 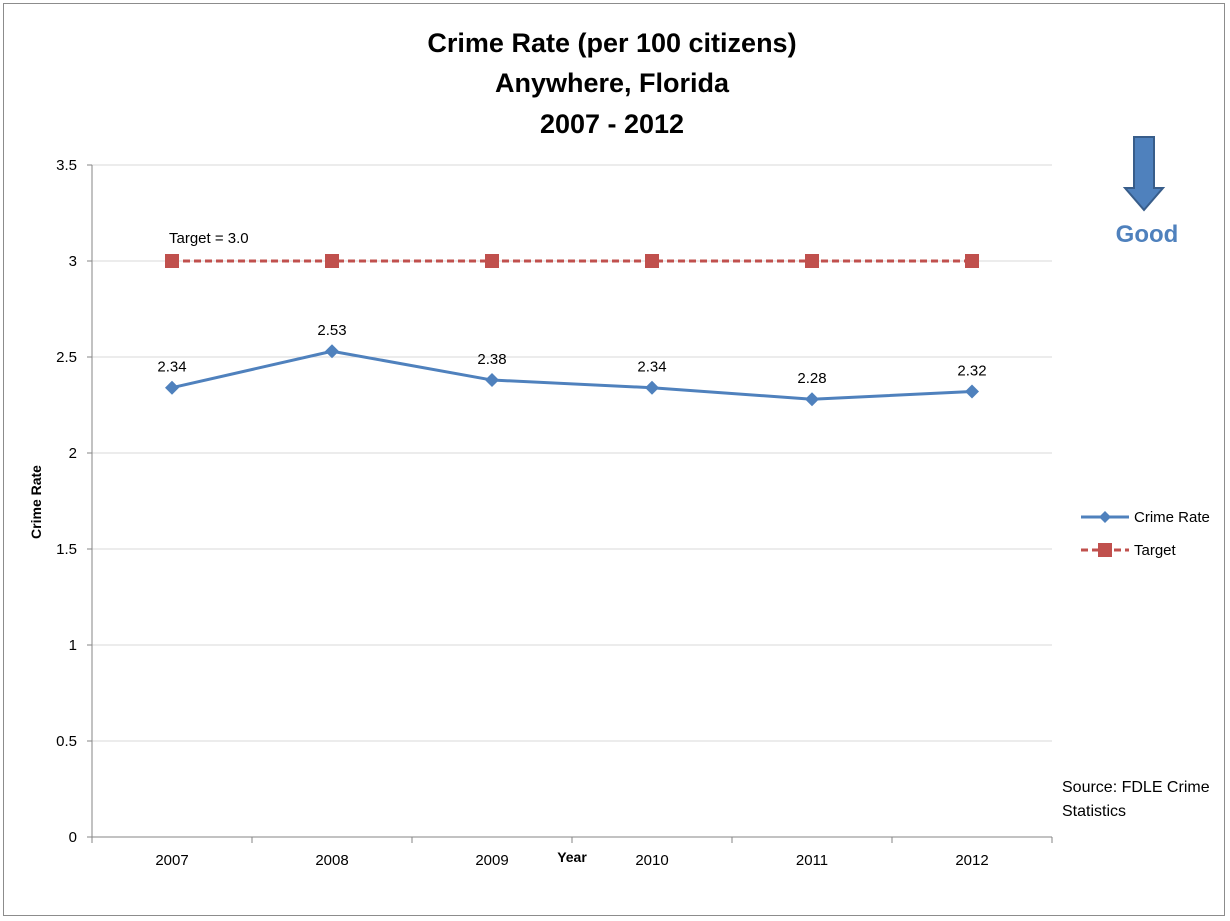 I want to click on y-tick-label: 0.5, so click(x=66, y=741).